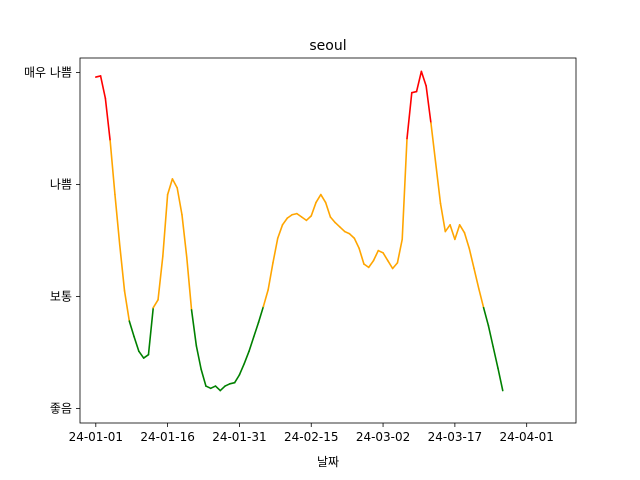 This screenshot has width=640, height=480. Describe the element at coordinates (61, 185) in the screenshot. I see `y-tick-label: 나쁨` at that location.